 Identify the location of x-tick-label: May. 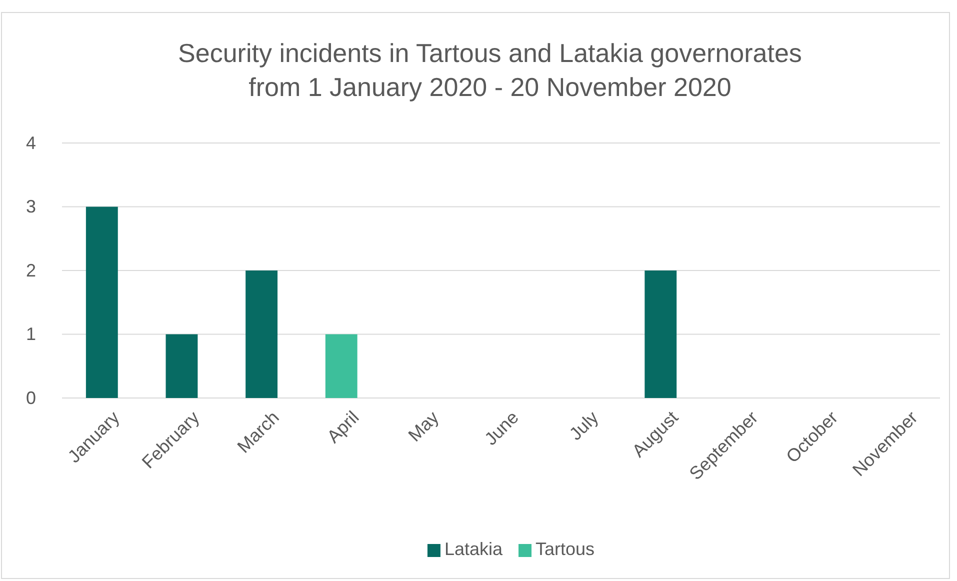
(423, 426).